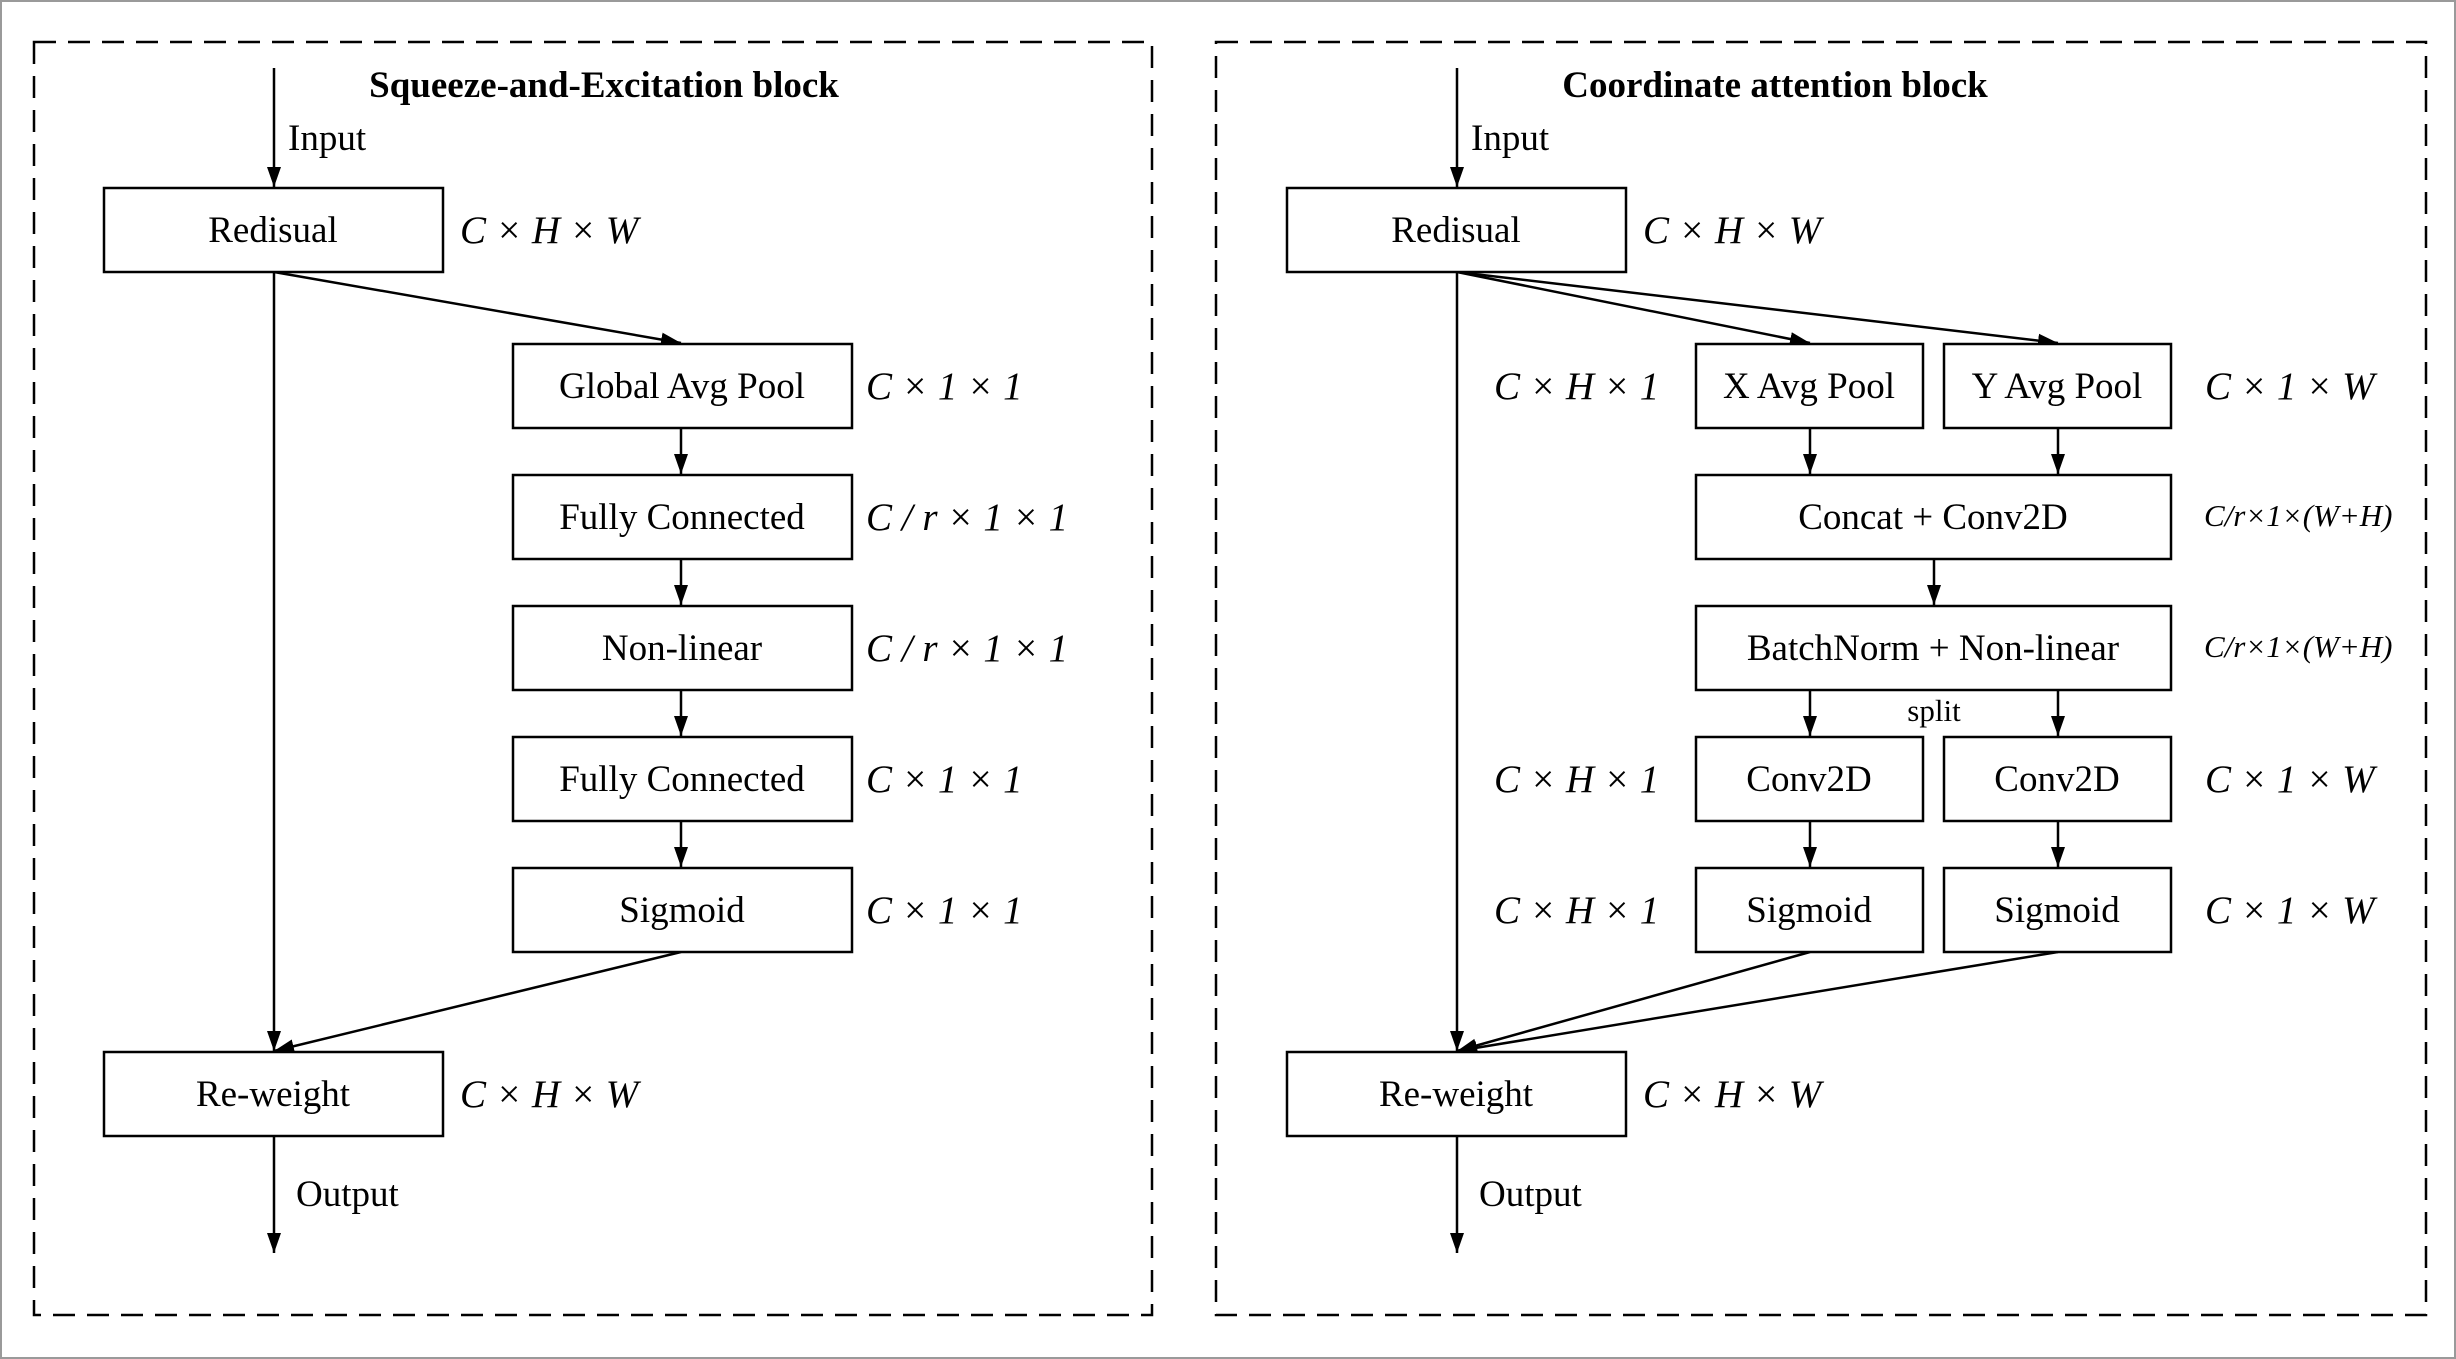  I want to click on ca-output-label: Output, so click(1531, 1194).